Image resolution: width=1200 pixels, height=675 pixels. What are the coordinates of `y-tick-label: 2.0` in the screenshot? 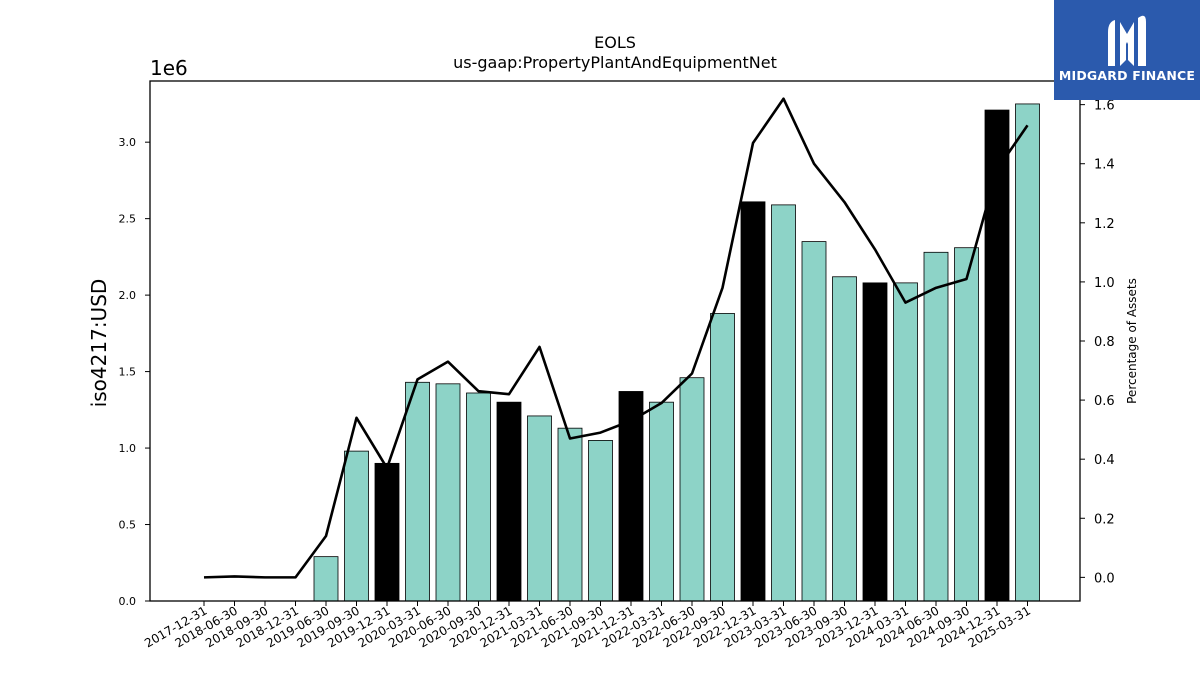 It's located at (128, 295).